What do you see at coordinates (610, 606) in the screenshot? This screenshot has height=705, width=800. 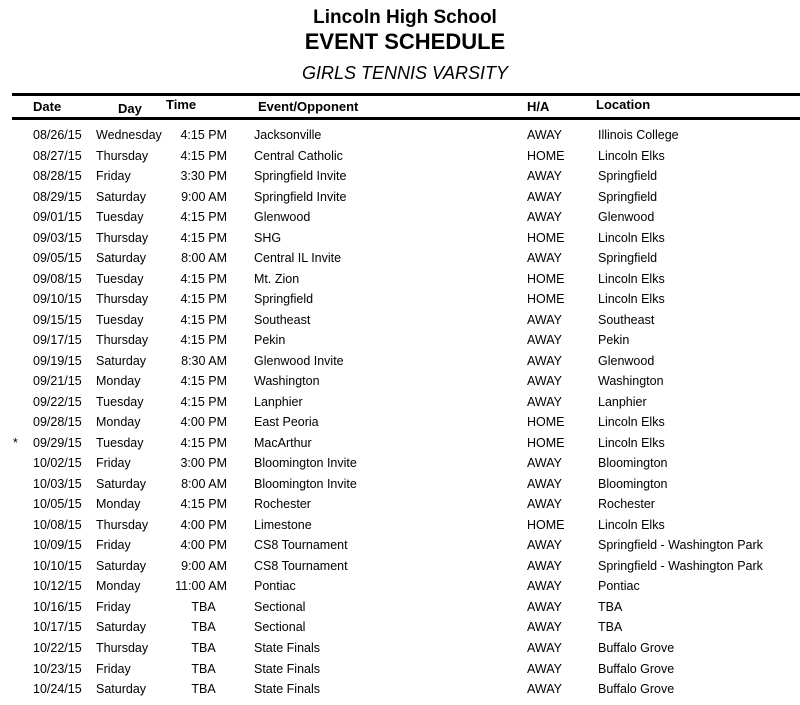 I see `cell-location: TBA` at bounding box center [610, 606].